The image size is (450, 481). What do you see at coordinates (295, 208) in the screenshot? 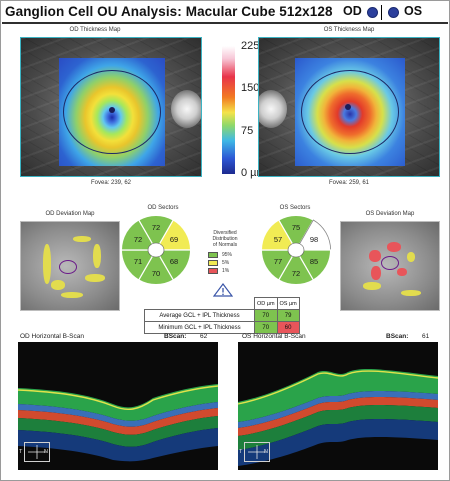
I see `os-sectors-title: OS Sectors` at bounding box center [295, 208].